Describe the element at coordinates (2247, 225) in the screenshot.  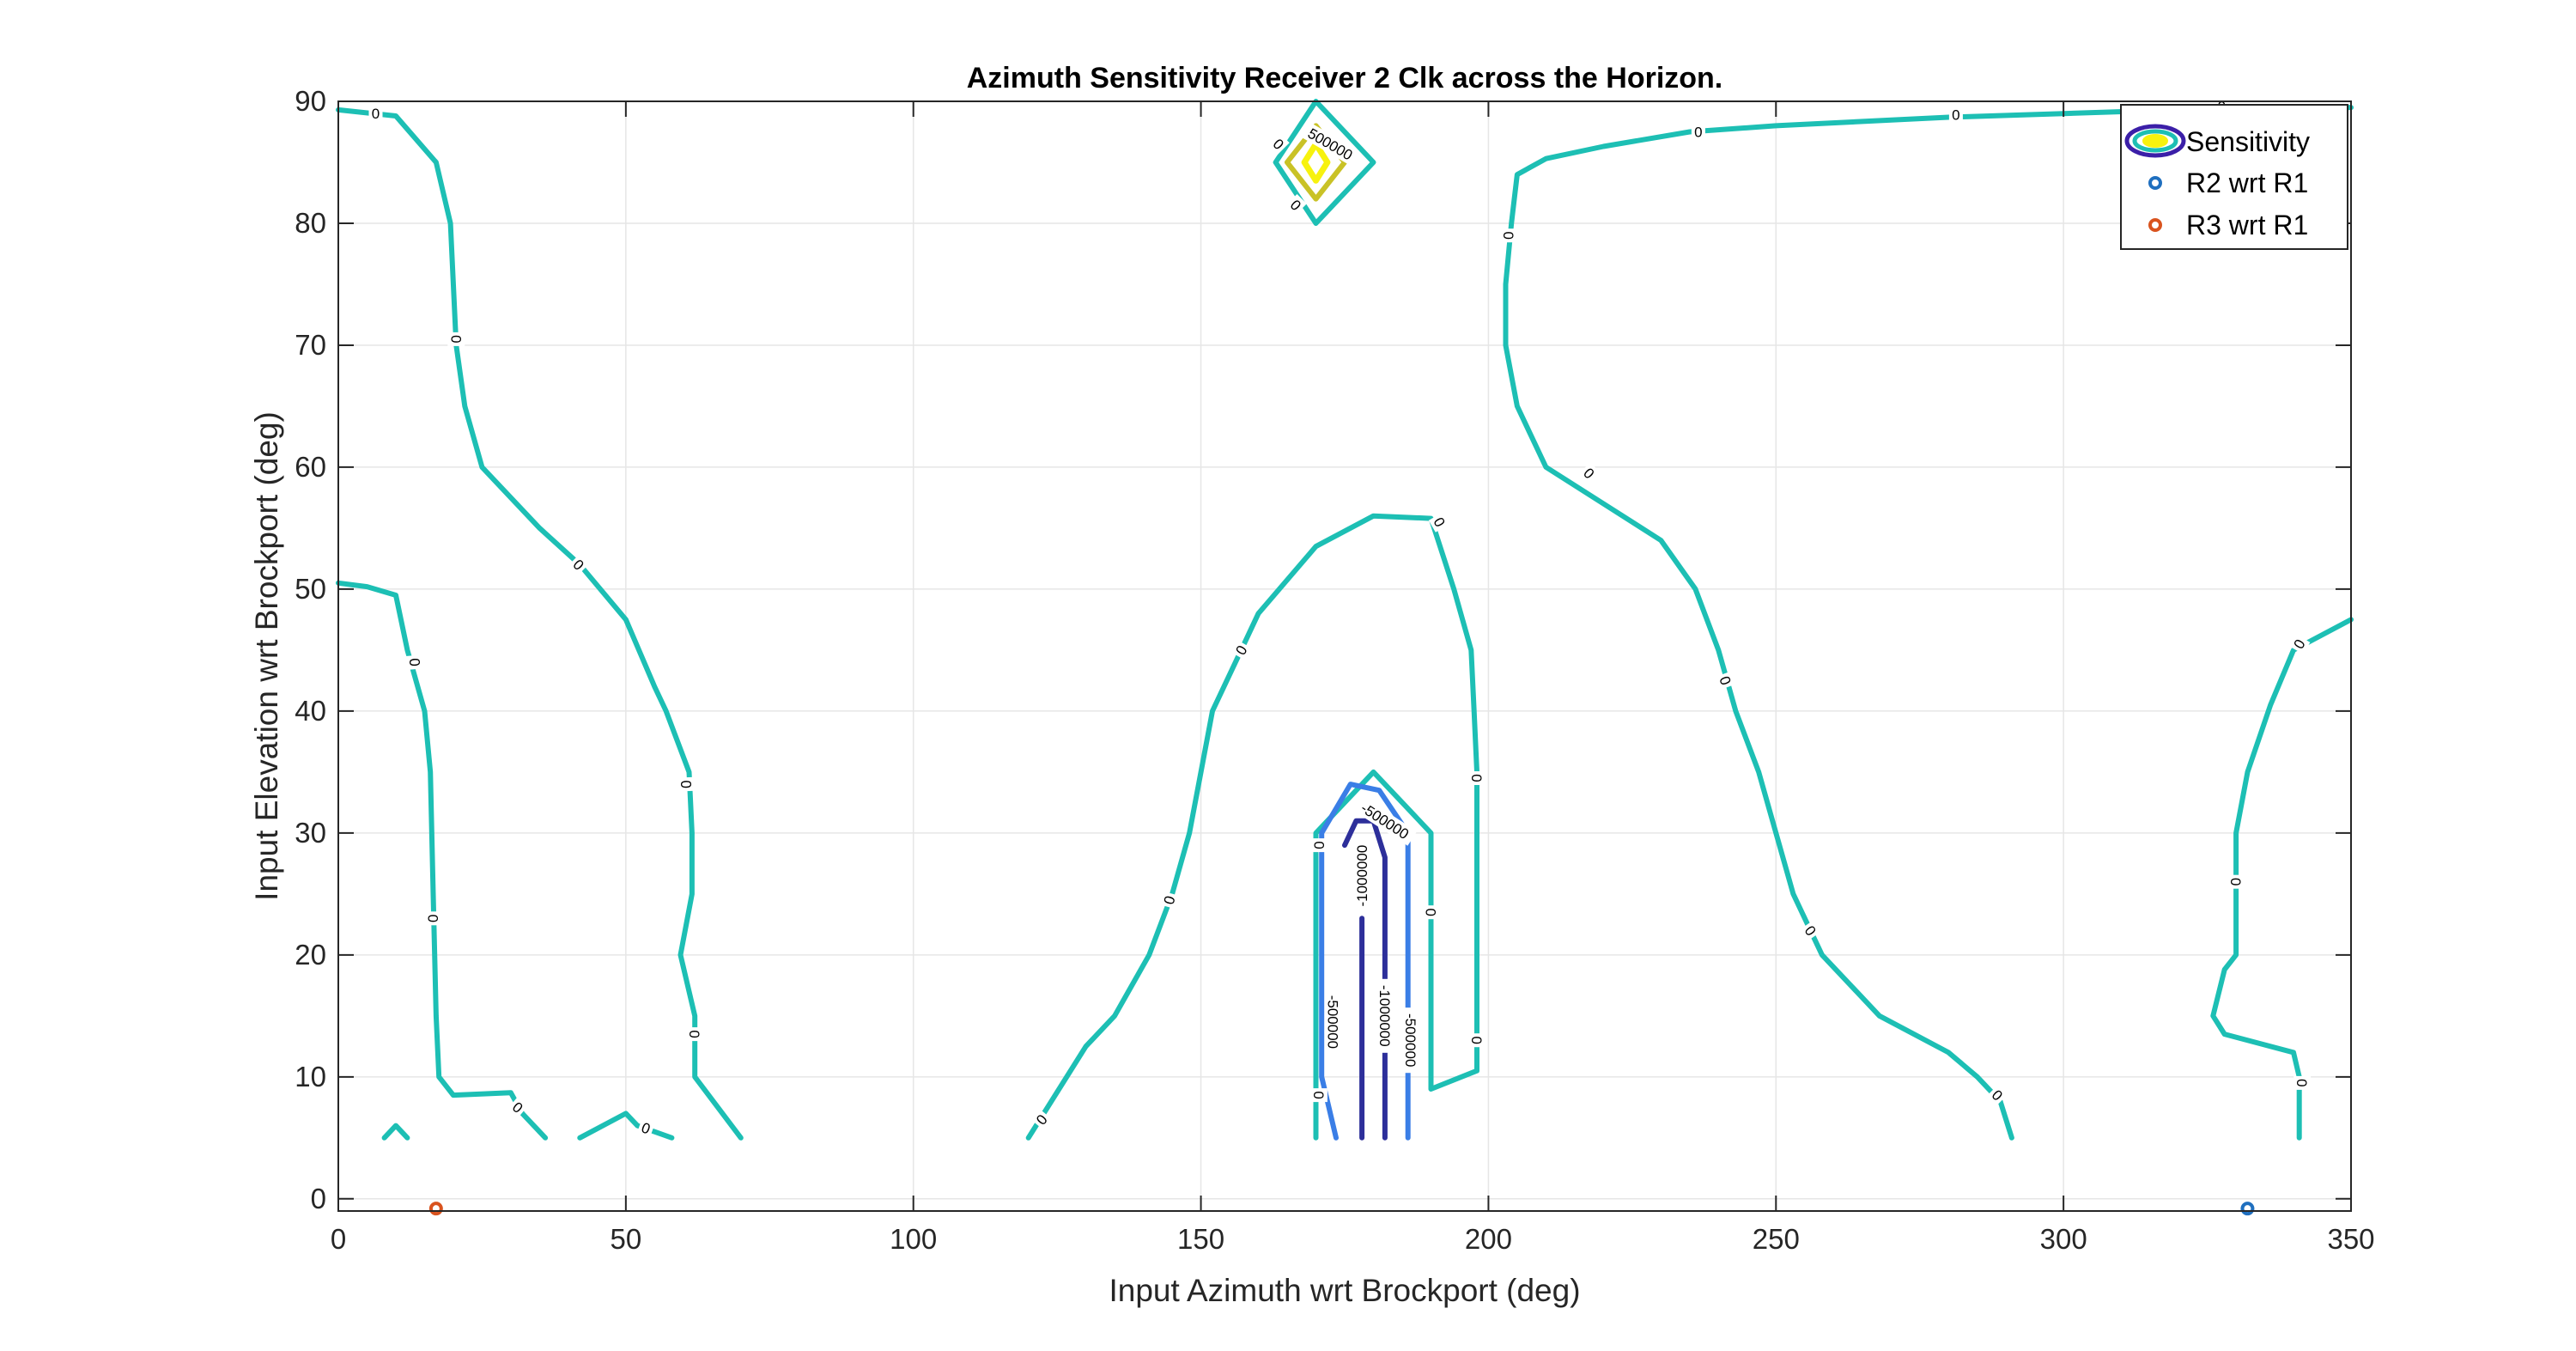
I see `legend-label-r3: R3 wrt R1` at that location.